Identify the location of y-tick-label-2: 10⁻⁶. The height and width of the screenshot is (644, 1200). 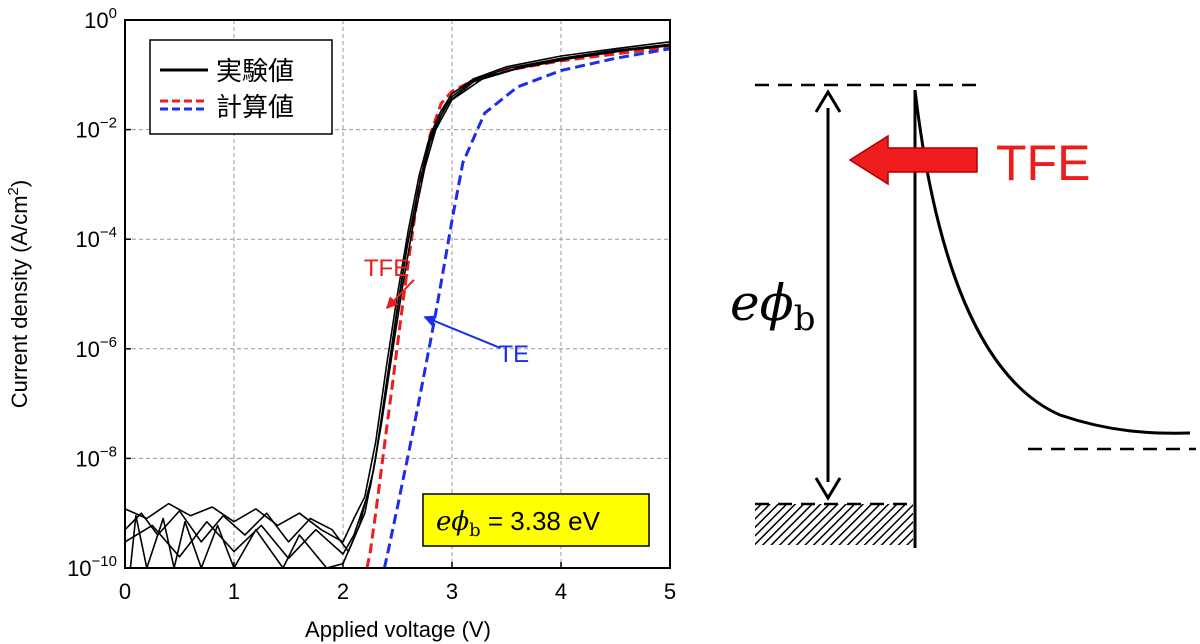
(96, 348).